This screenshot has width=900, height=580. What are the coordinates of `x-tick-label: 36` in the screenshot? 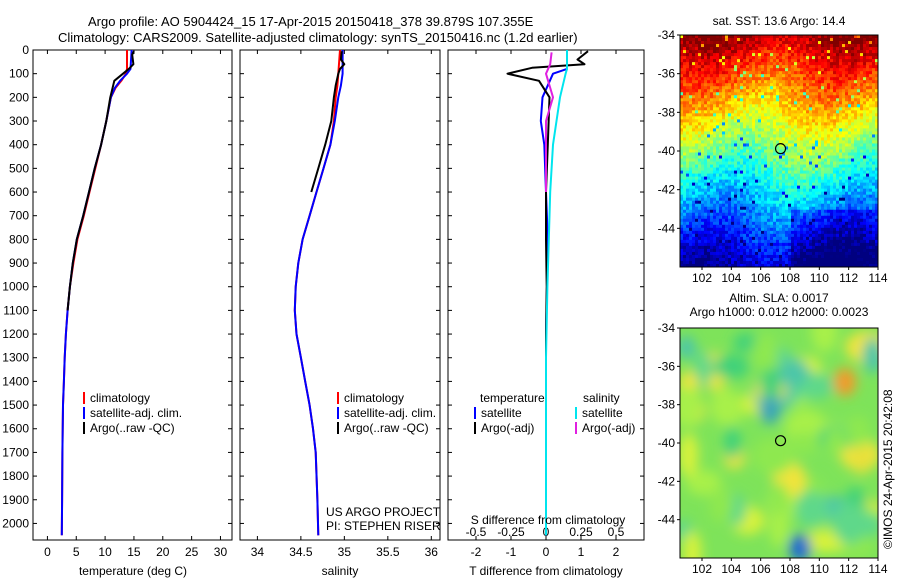 It's located at (432, 552).